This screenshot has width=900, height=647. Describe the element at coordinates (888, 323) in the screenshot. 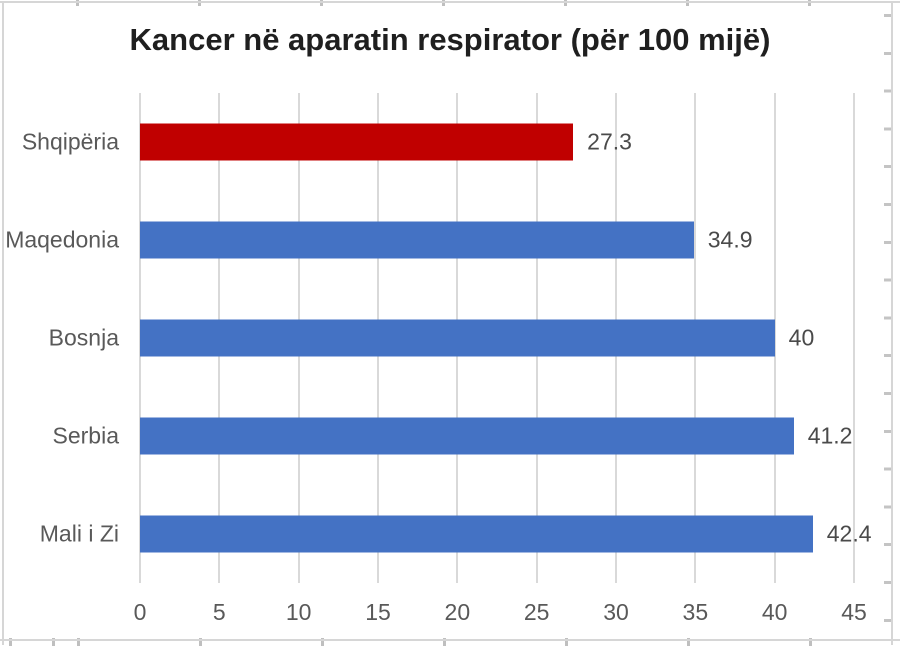

I see `spreadsheet-row-ticks-right` at that location.